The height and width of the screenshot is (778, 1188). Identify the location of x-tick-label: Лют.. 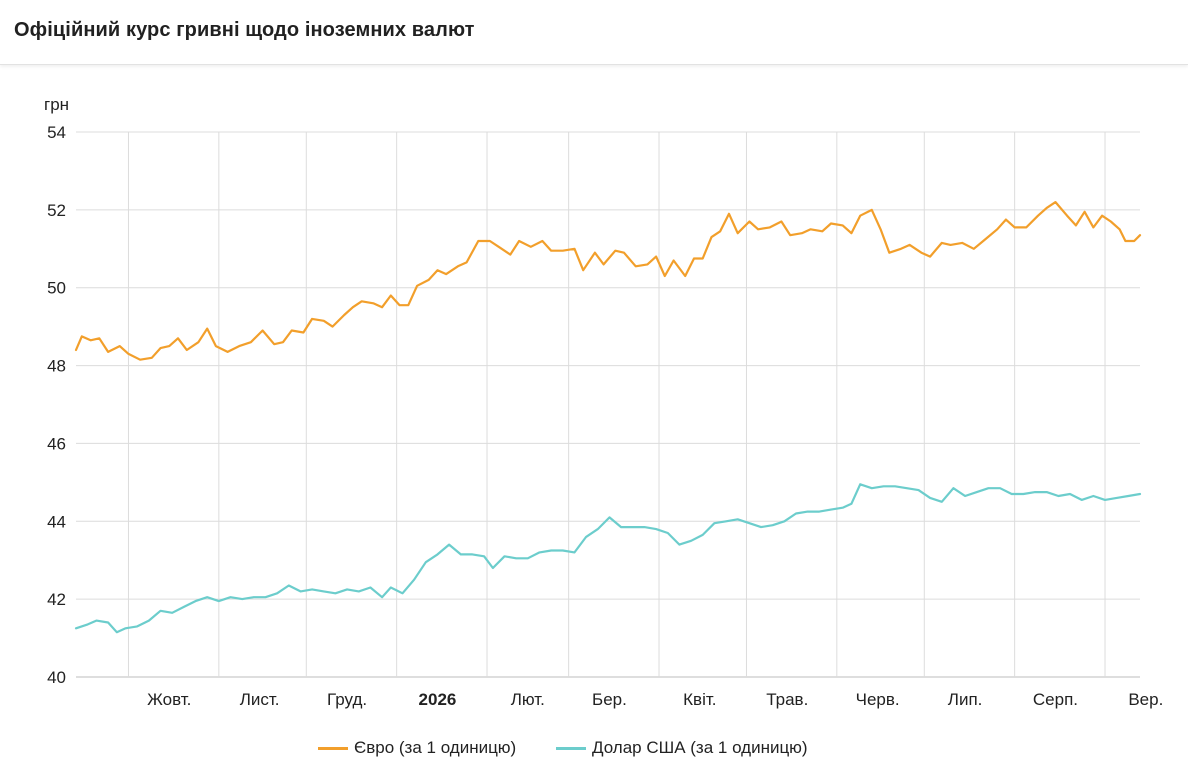
(528, 699).